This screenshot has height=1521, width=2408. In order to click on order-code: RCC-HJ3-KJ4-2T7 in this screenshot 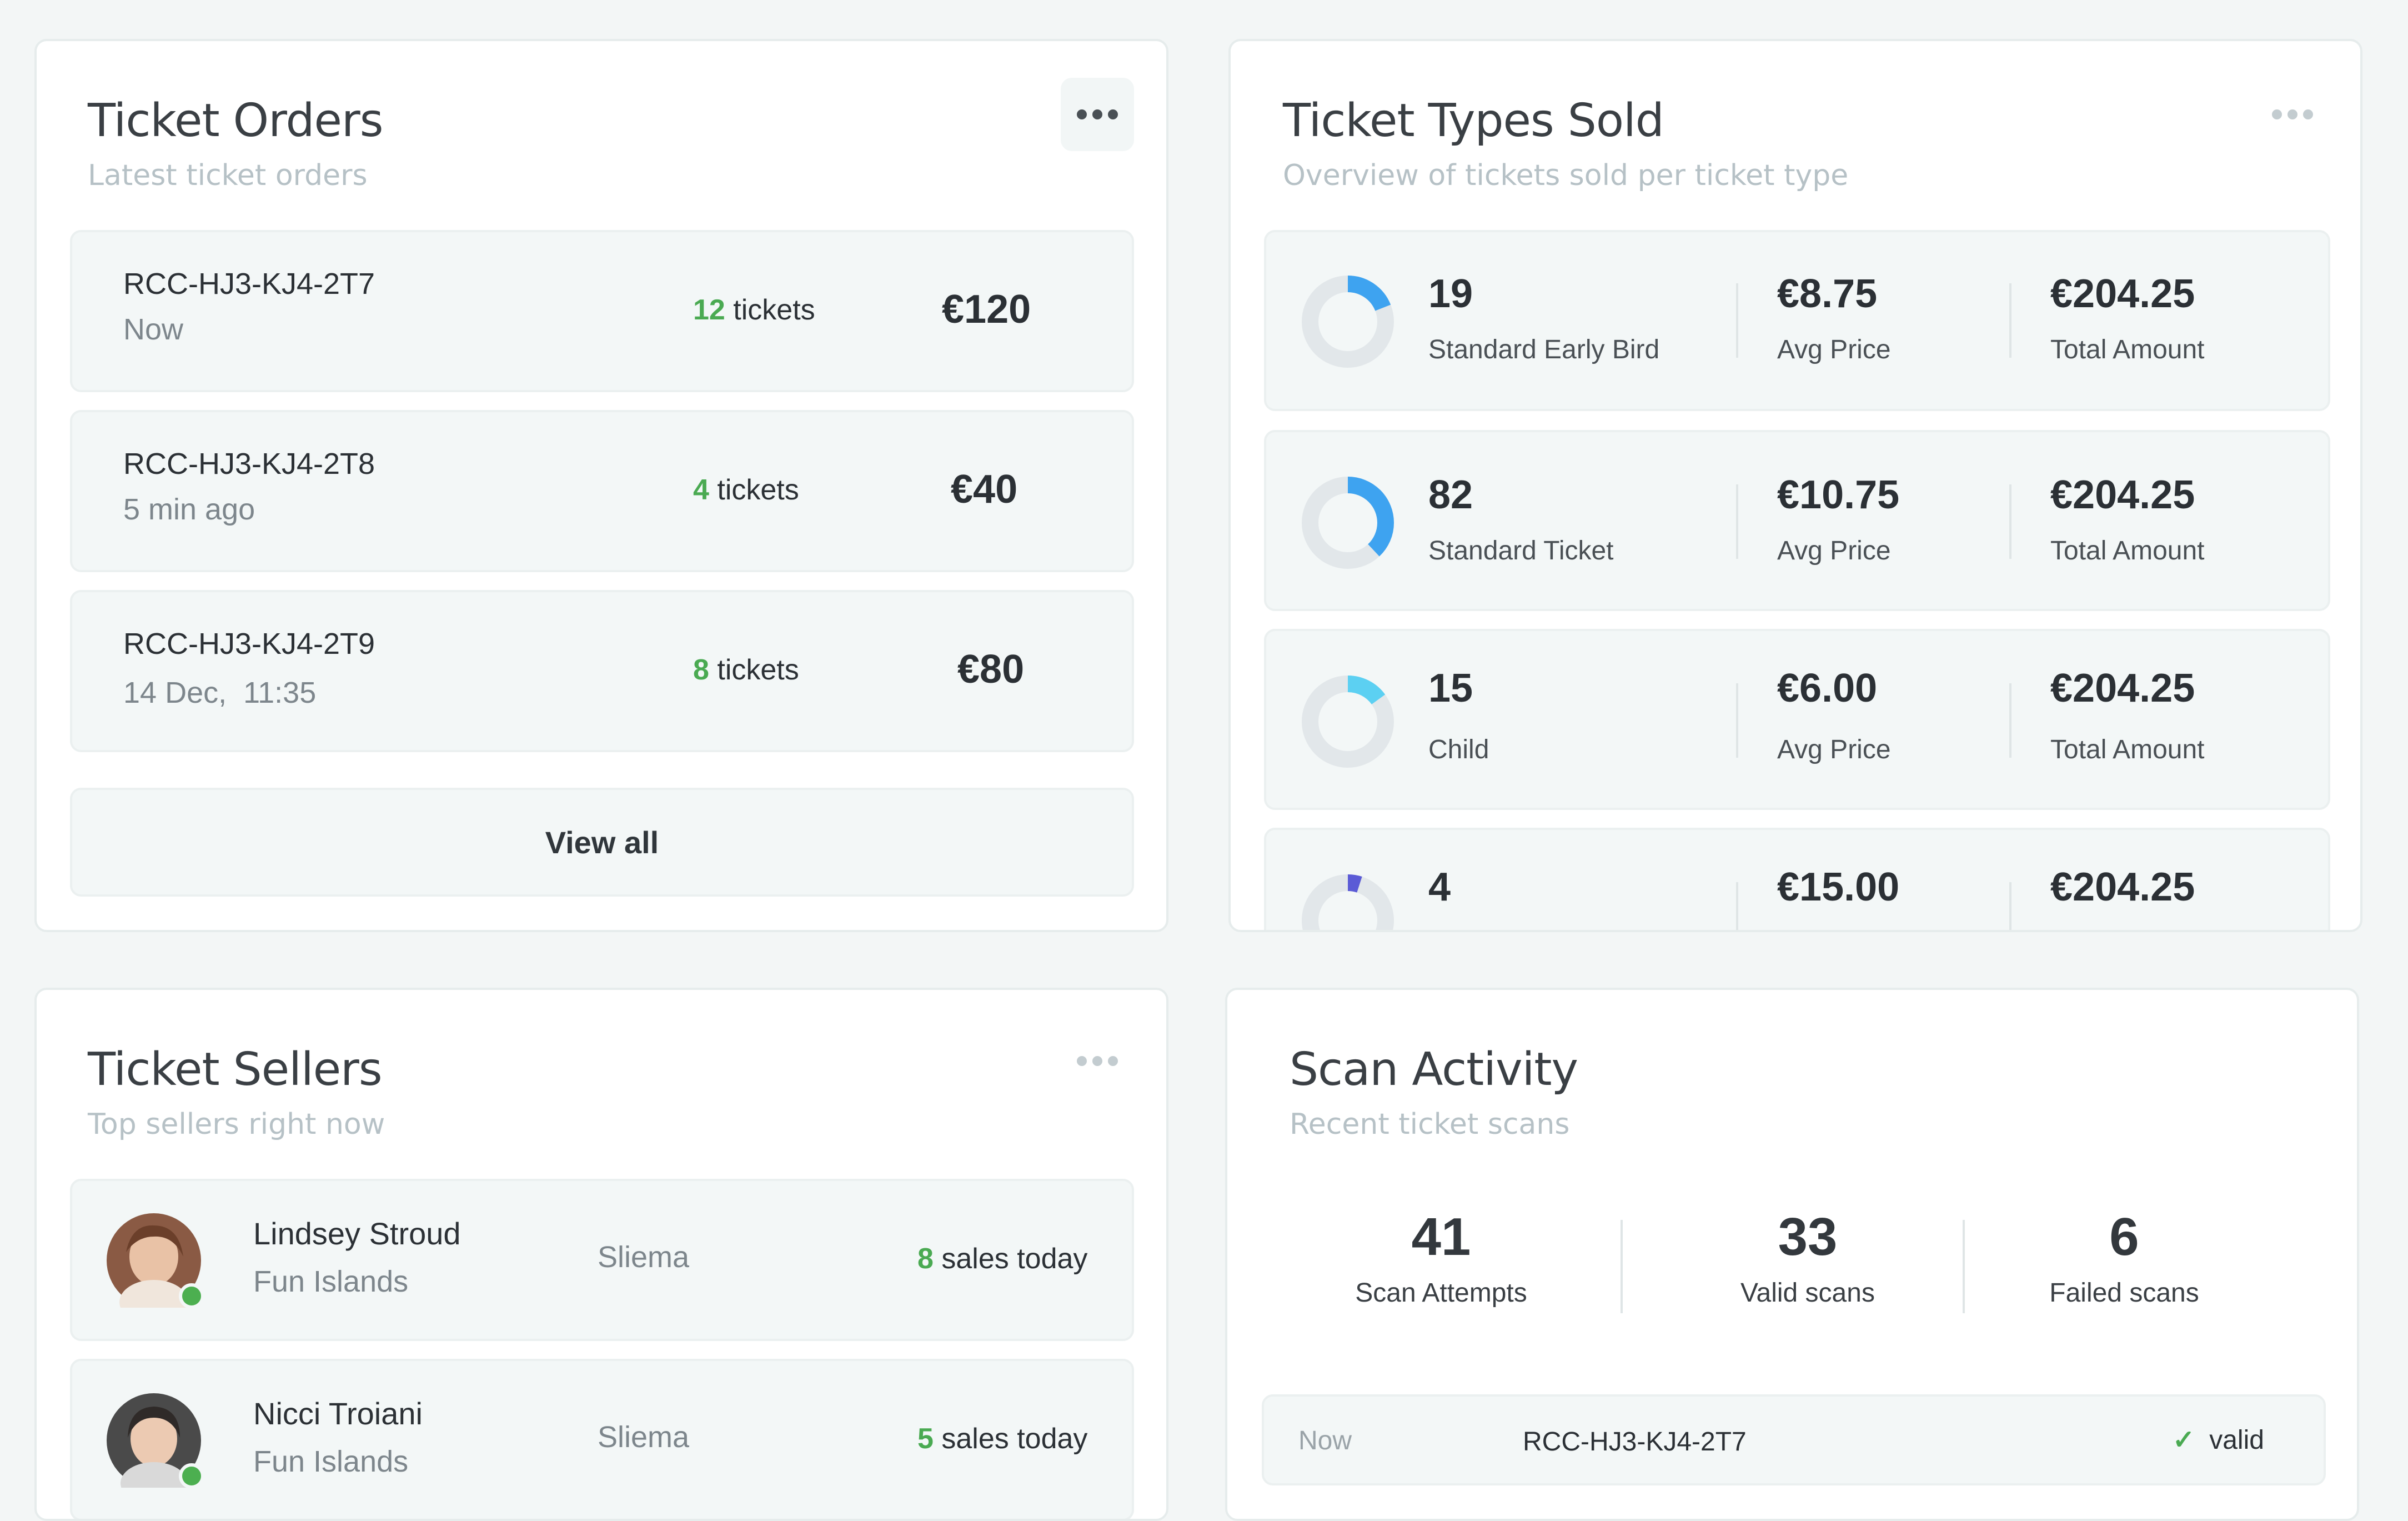, I will do `click(249, 284)`.